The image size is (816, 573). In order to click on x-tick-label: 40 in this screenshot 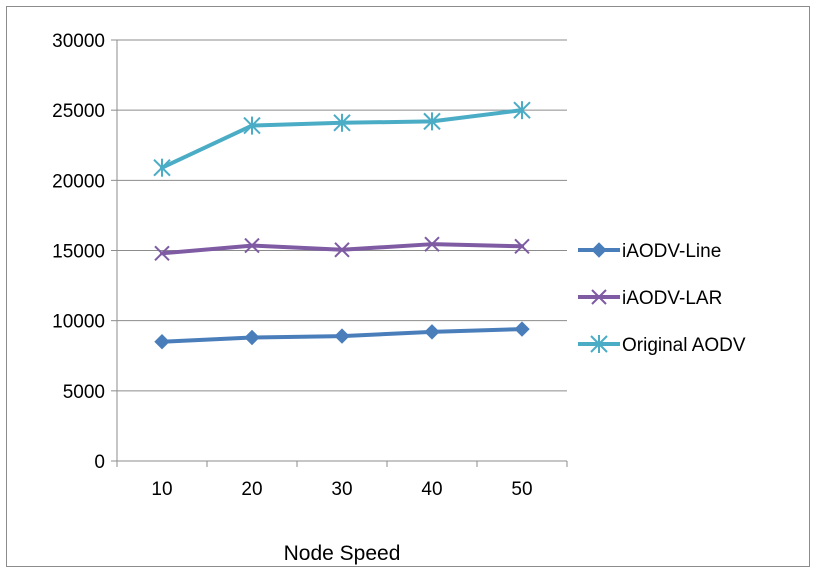, I will do `click(431, 489)`.